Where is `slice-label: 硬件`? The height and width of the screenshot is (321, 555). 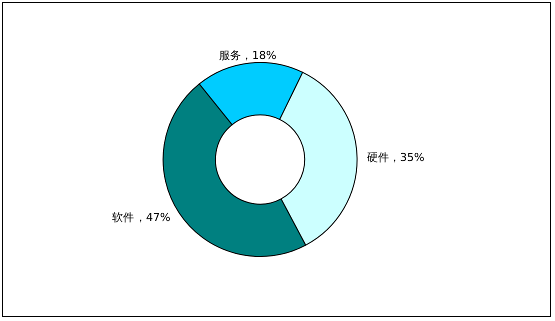 slice-label: 硬件 is located at coordinates (378, 157).